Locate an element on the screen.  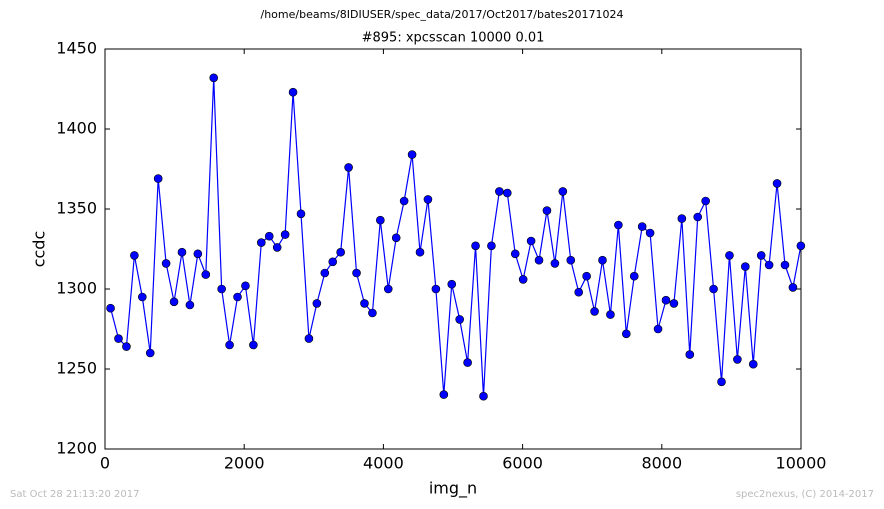
y-tick-label: 1400 is located at coordinates (76, 128).